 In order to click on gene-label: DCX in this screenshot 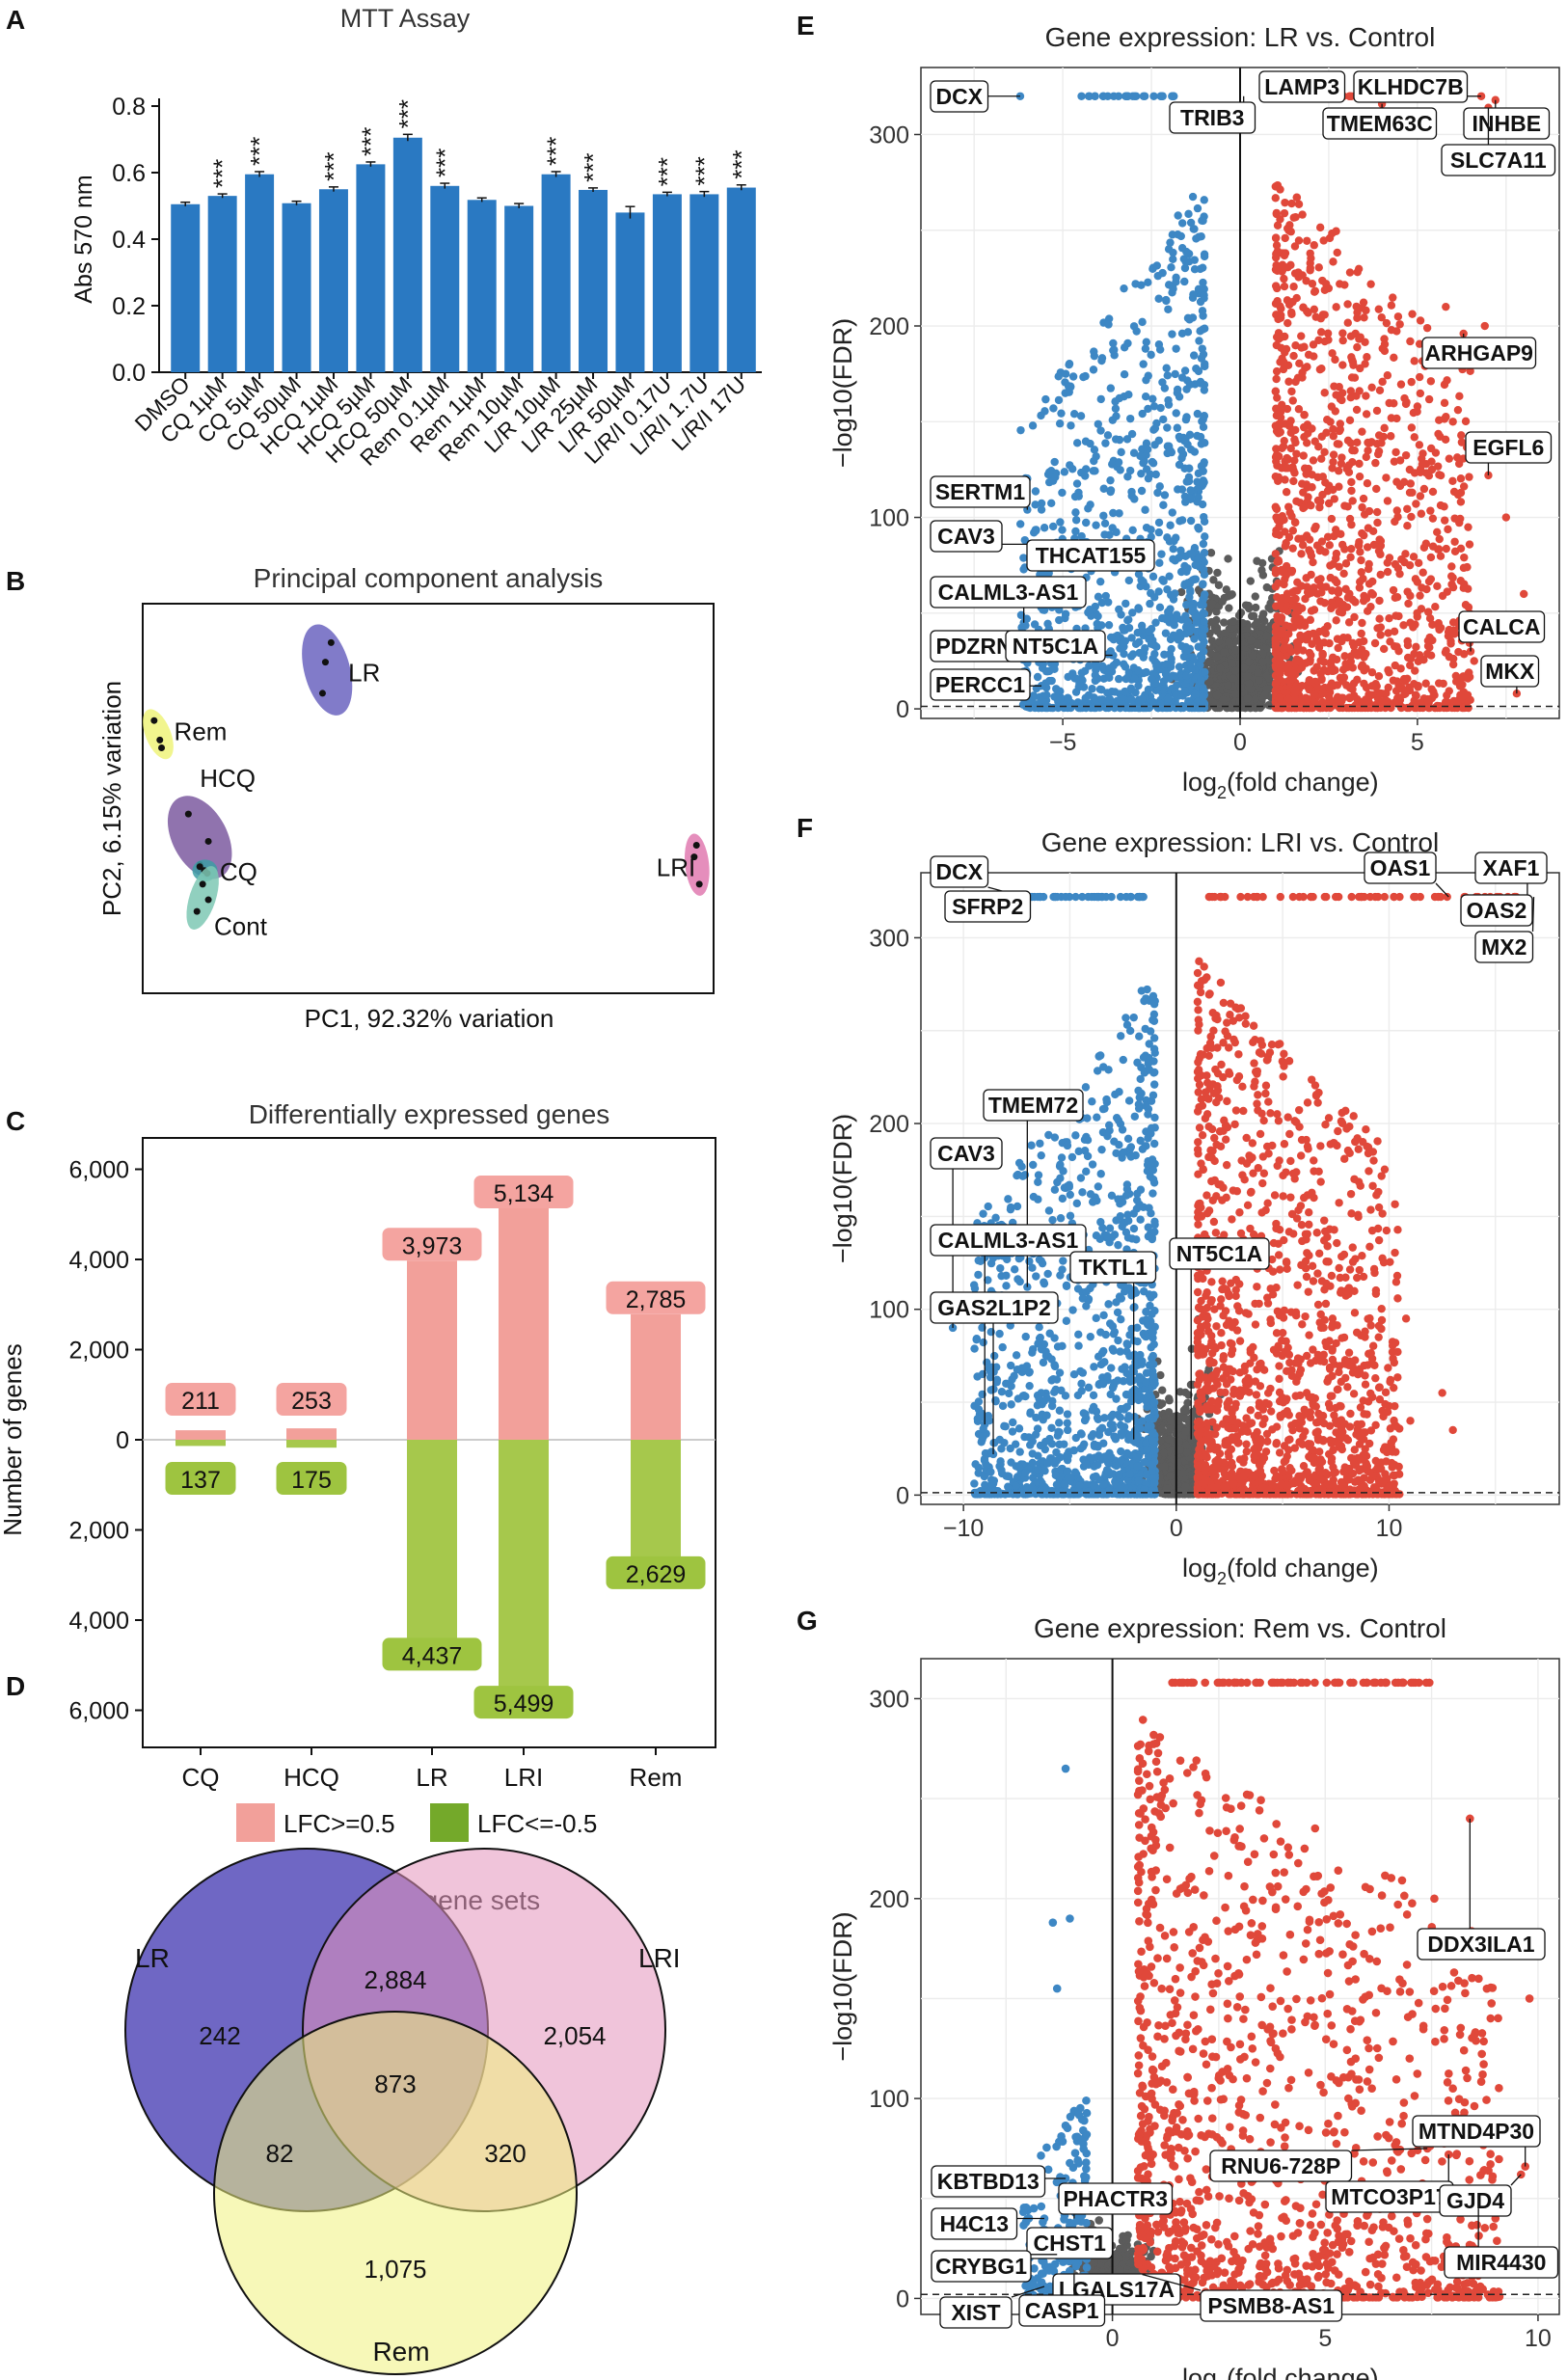, I will do `click(959, 97)`.